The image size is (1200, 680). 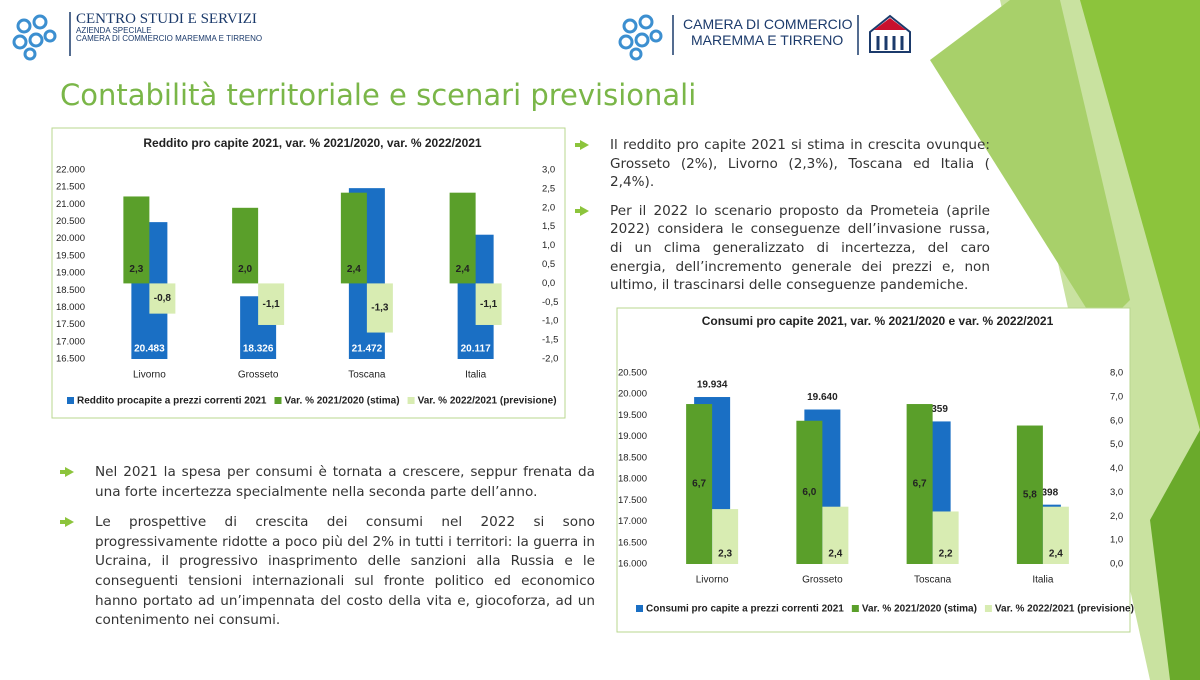 I want to click on right-logo, so click(x=640, y=37).